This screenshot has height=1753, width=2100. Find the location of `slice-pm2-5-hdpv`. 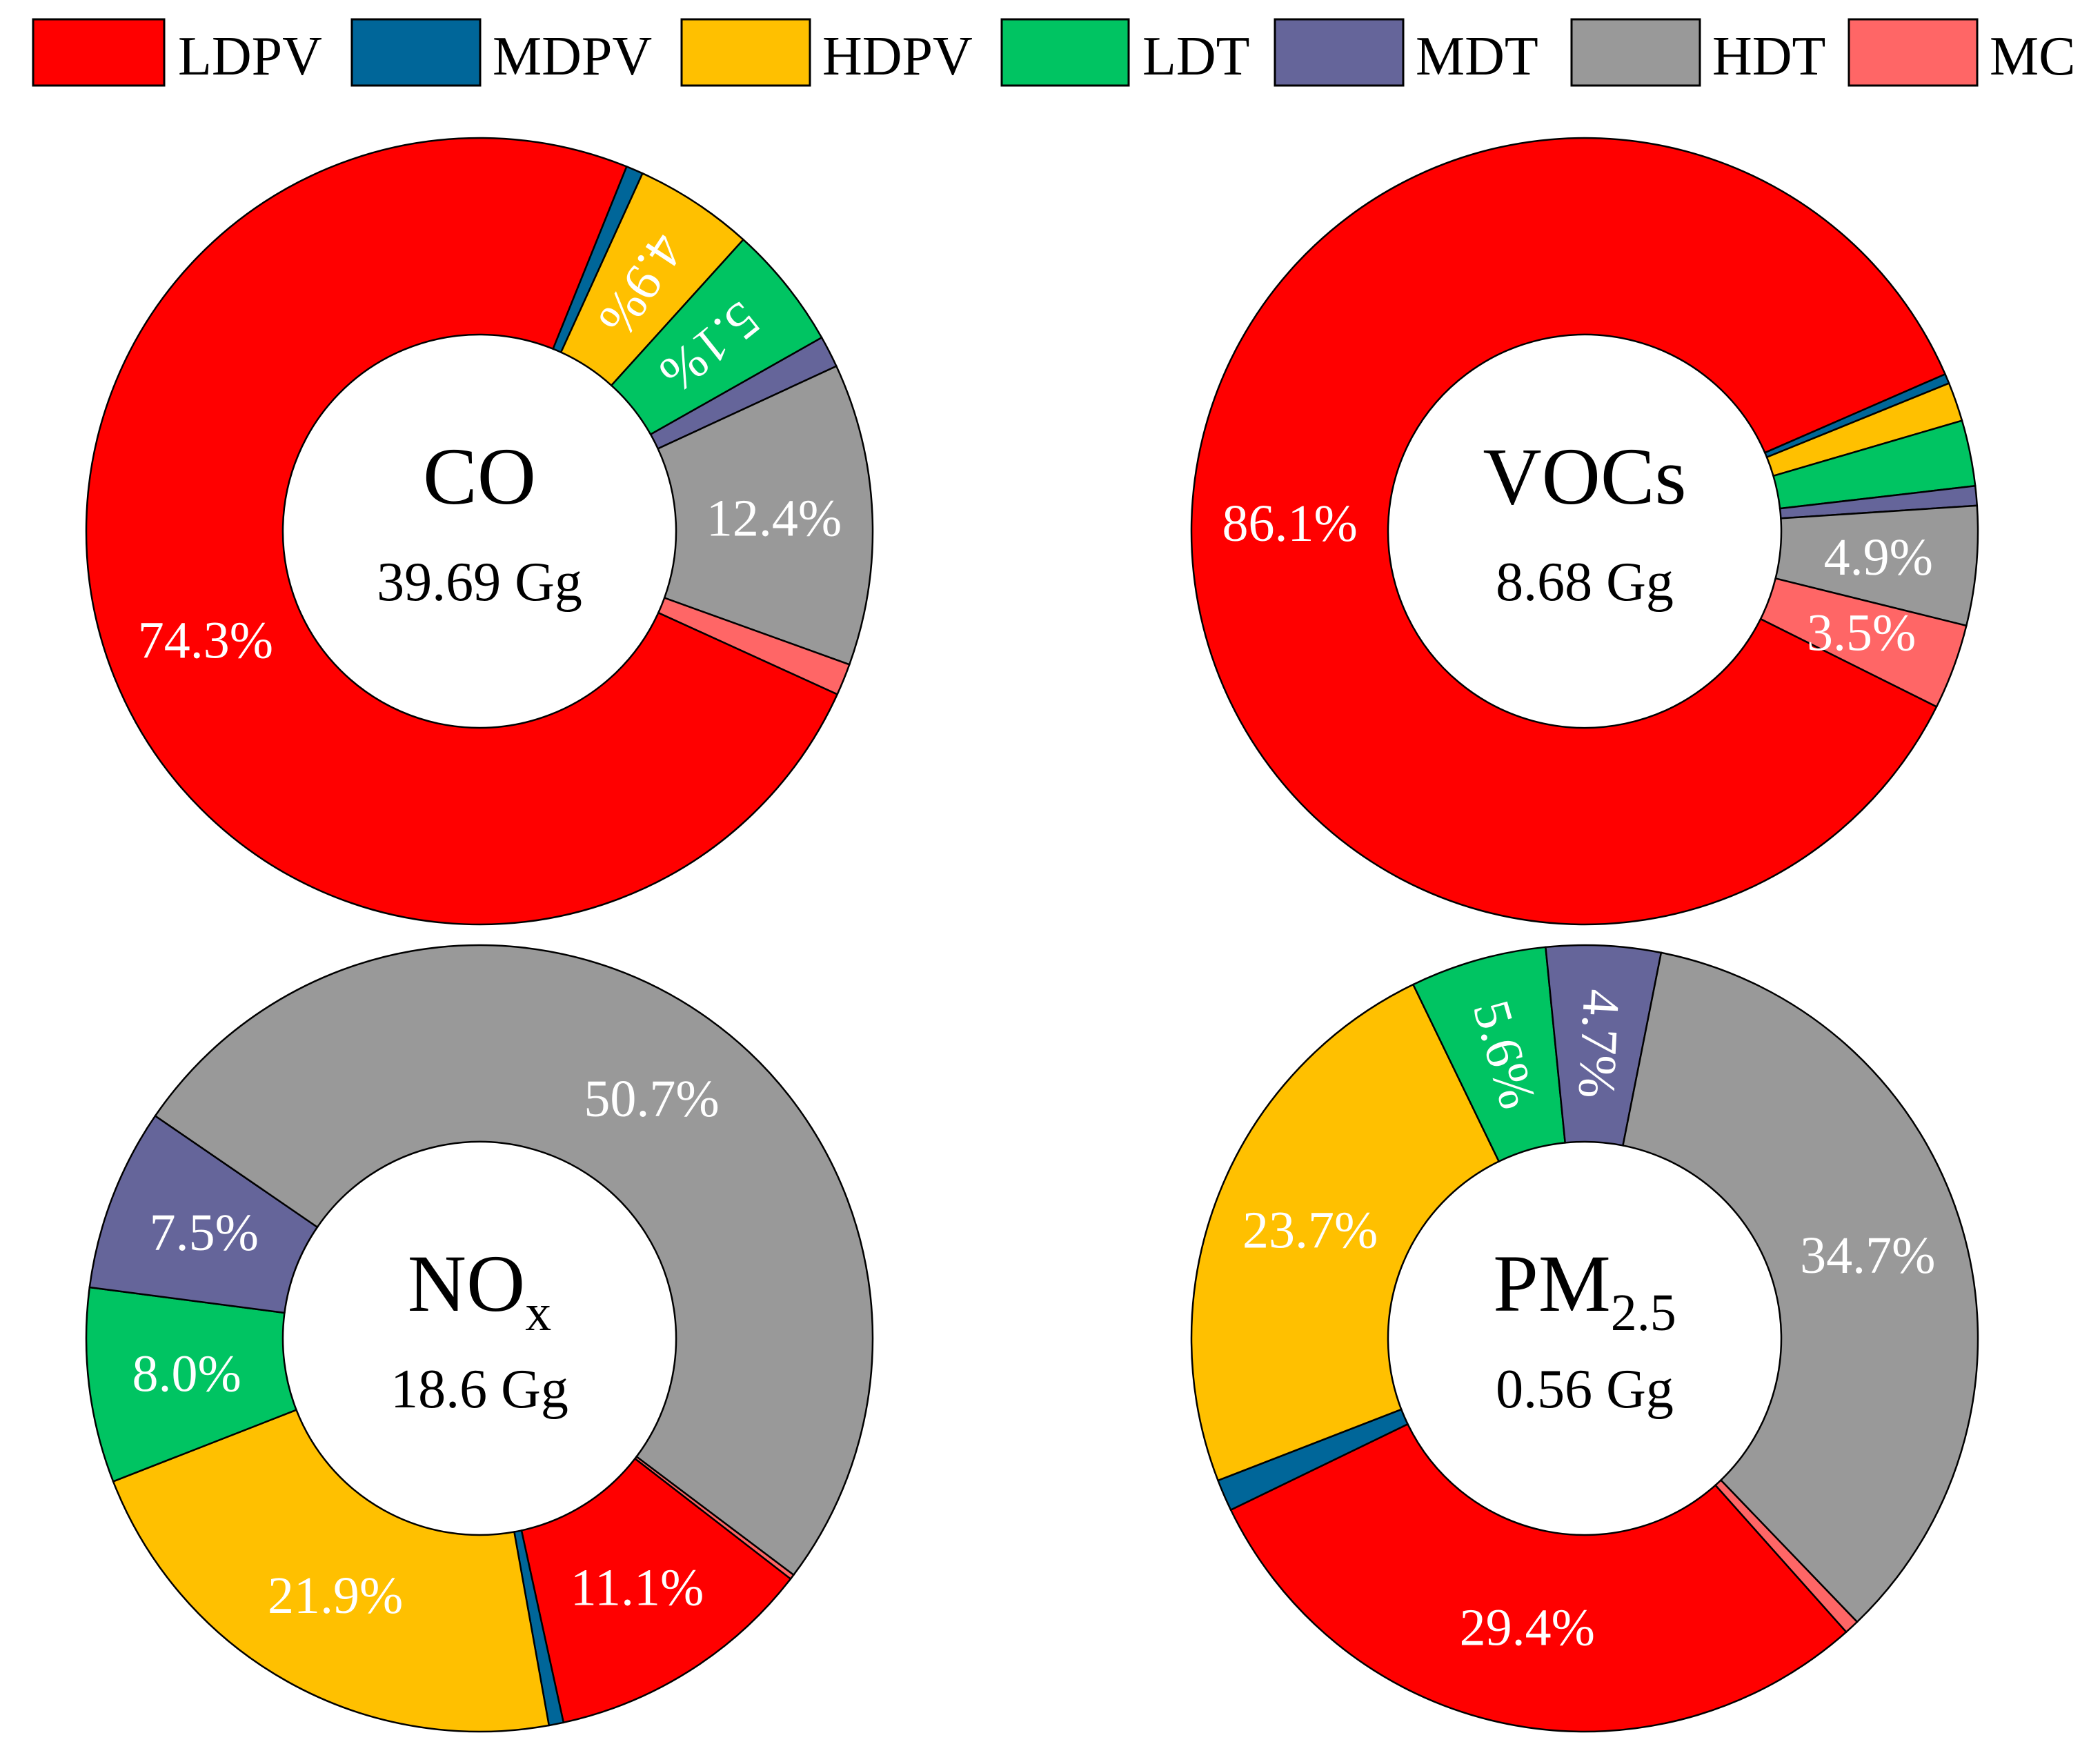

slice-pm2-5-hdpv is located at coordinates (1345, 1232).